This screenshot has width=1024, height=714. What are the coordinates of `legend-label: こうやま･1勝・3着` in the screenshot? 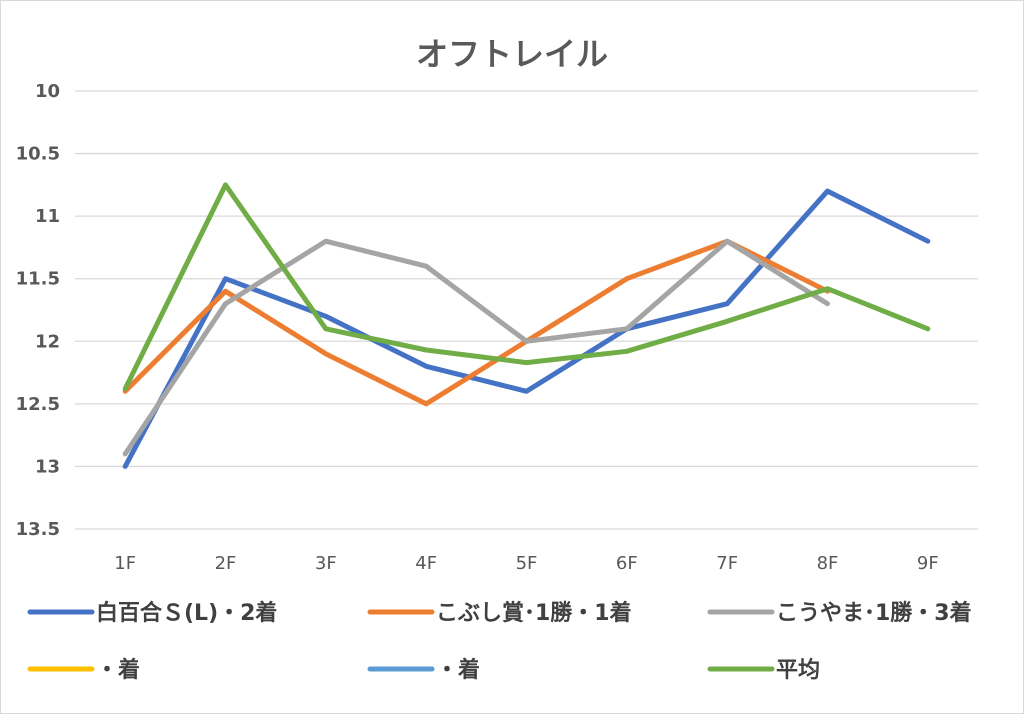 It's located at (874, 613).